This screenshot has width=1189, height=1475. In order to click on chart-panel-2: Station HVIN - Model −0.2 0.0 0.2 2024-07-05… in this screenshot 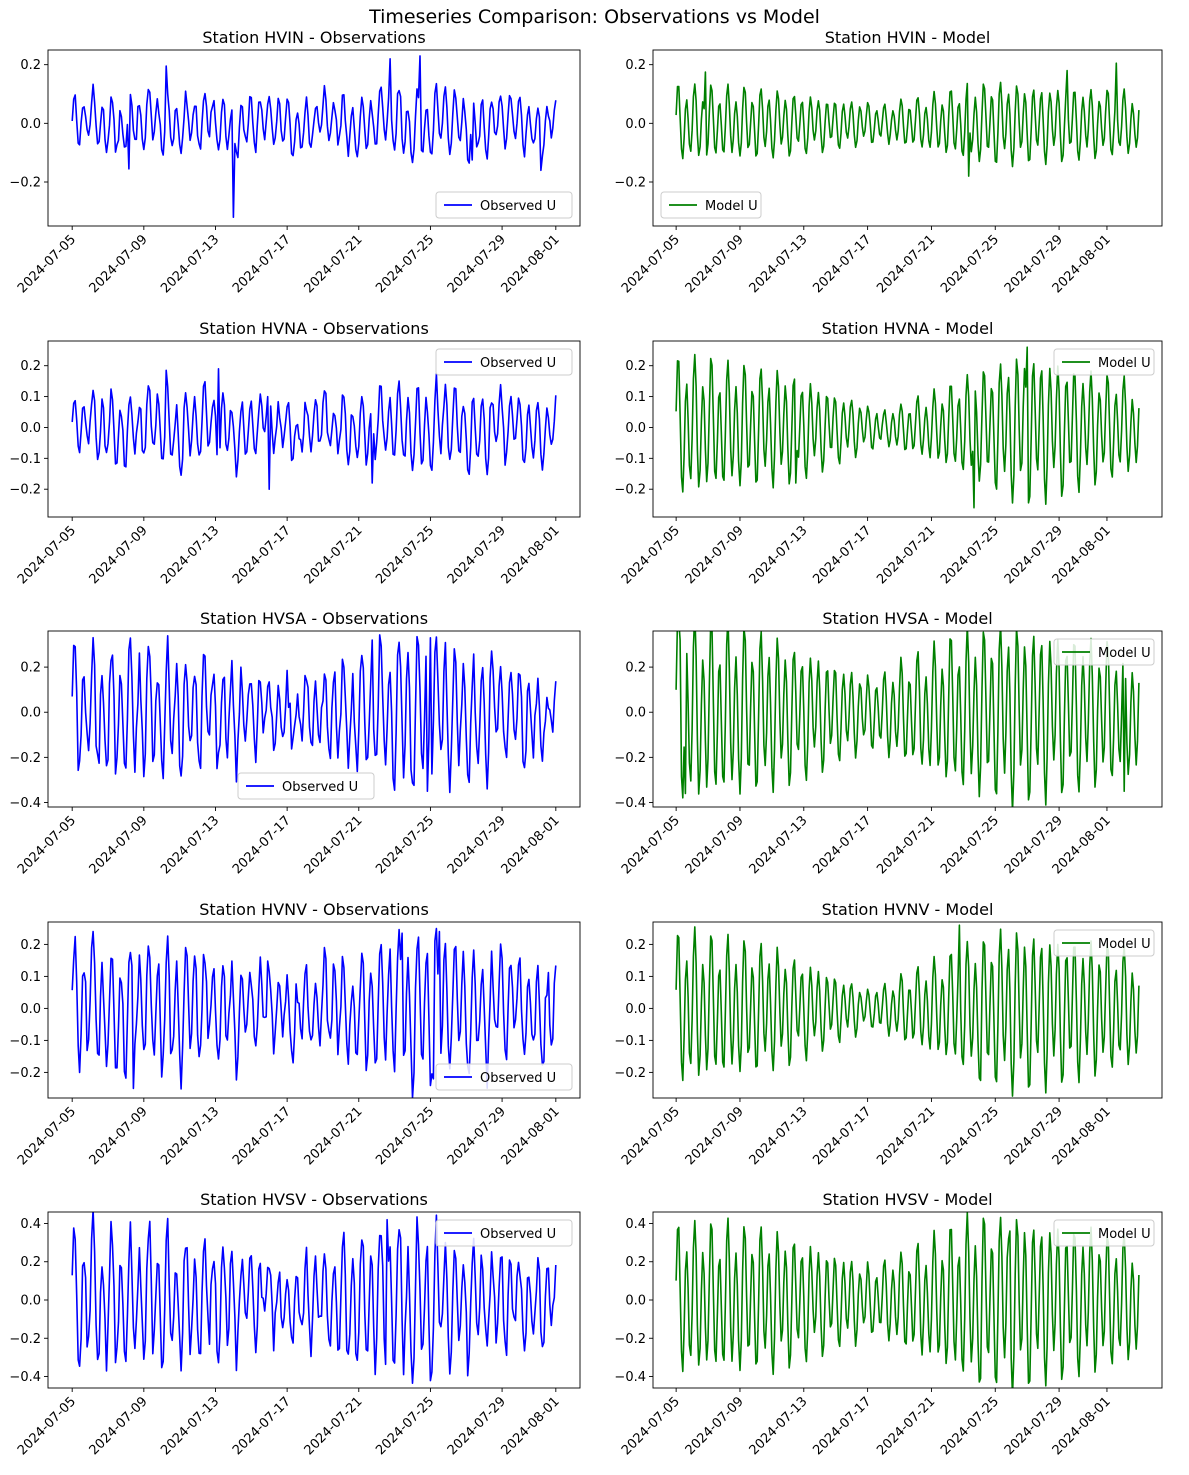, I will do `click(888, 162)`.